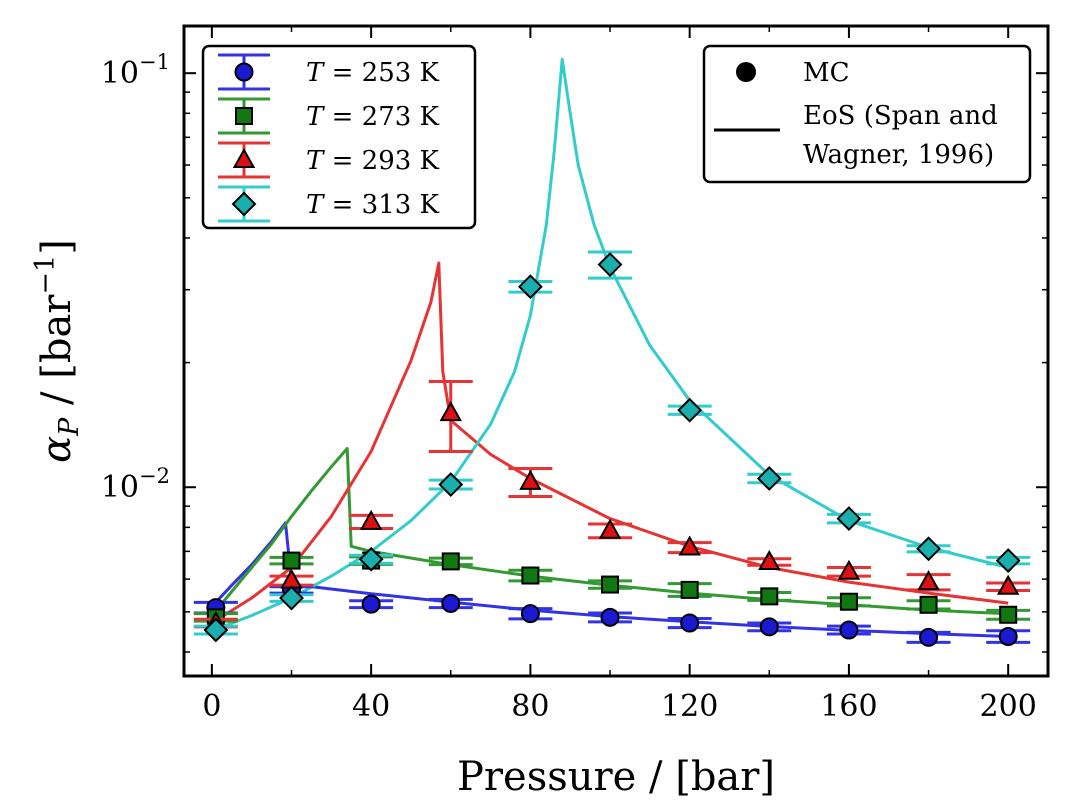 The height and width of the screenshot is (812, 1078). Describe the element at coordinates (1008, 706) in the screenshot. I see `x-tick-label: 200` at that location.